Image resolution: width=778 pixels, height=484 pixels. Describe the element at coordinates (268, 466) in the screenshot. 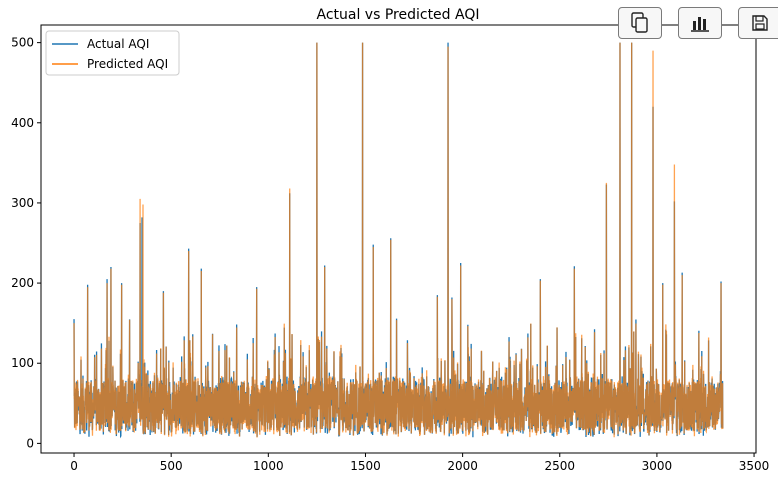

I see `x-tick-label: 1000` at that location.